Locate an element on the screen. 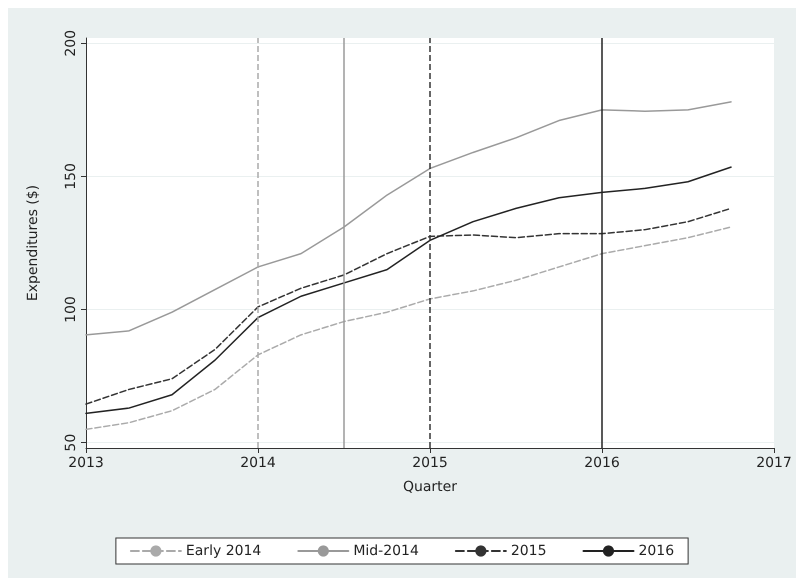  legend-label: 2015 is located at coordinates (528, 551).